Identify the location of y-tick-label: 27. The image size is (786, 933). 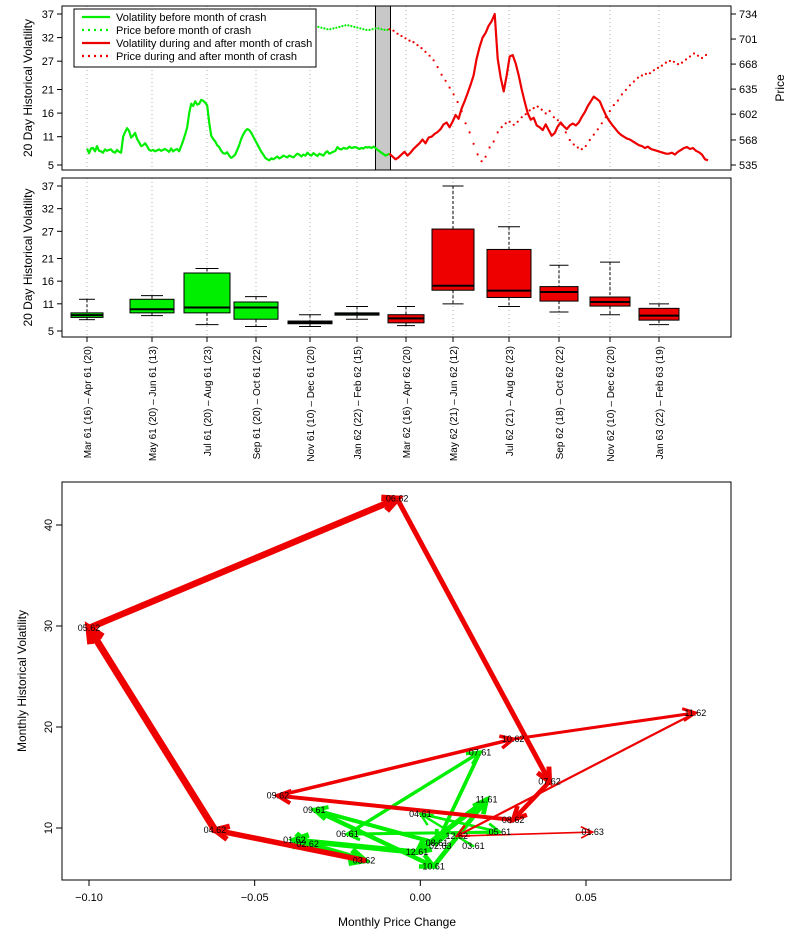
(48, 232).